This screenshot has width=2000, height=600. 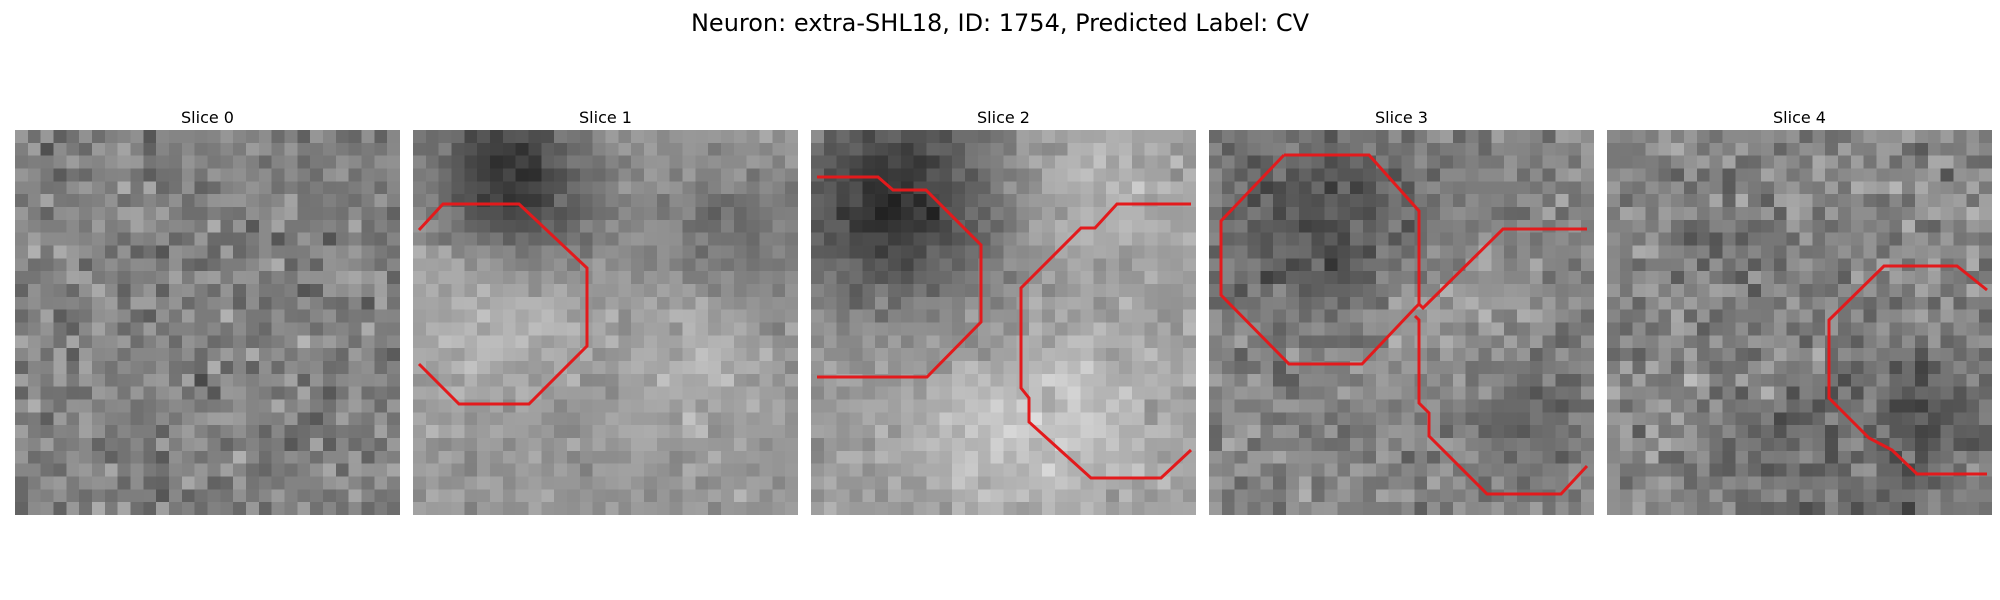 I want to click on slice-panel-2: Slice 2, so click(x=1003, y=311).